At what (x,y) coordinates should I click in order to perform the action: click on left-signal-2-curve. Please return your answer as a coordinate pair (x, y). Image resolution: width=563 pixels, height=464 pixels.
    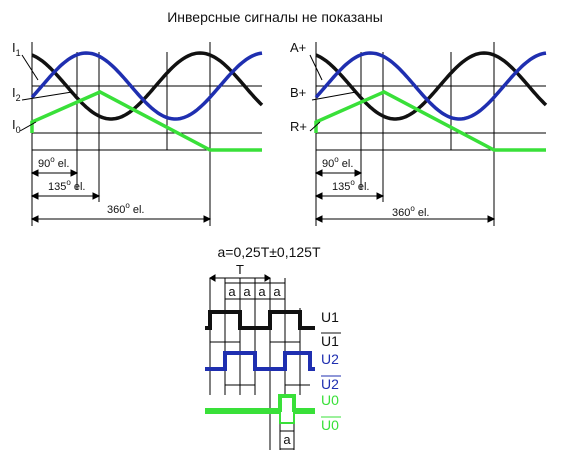
    Looking at the image, I should click on (146, 86).